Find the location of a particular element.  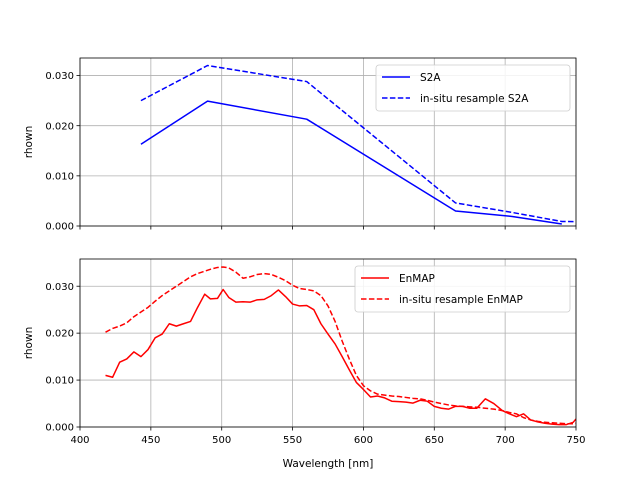

legend: S2A in-situ resample S2A is located at coordinates (473, 88).